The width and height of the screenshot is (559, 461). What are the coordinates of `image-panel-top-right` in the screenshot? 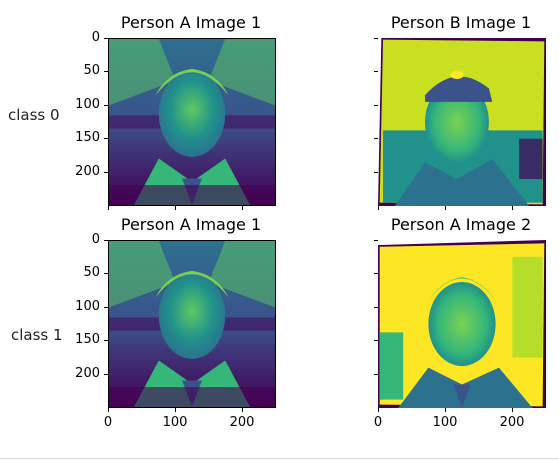 It's located at (462, 122).